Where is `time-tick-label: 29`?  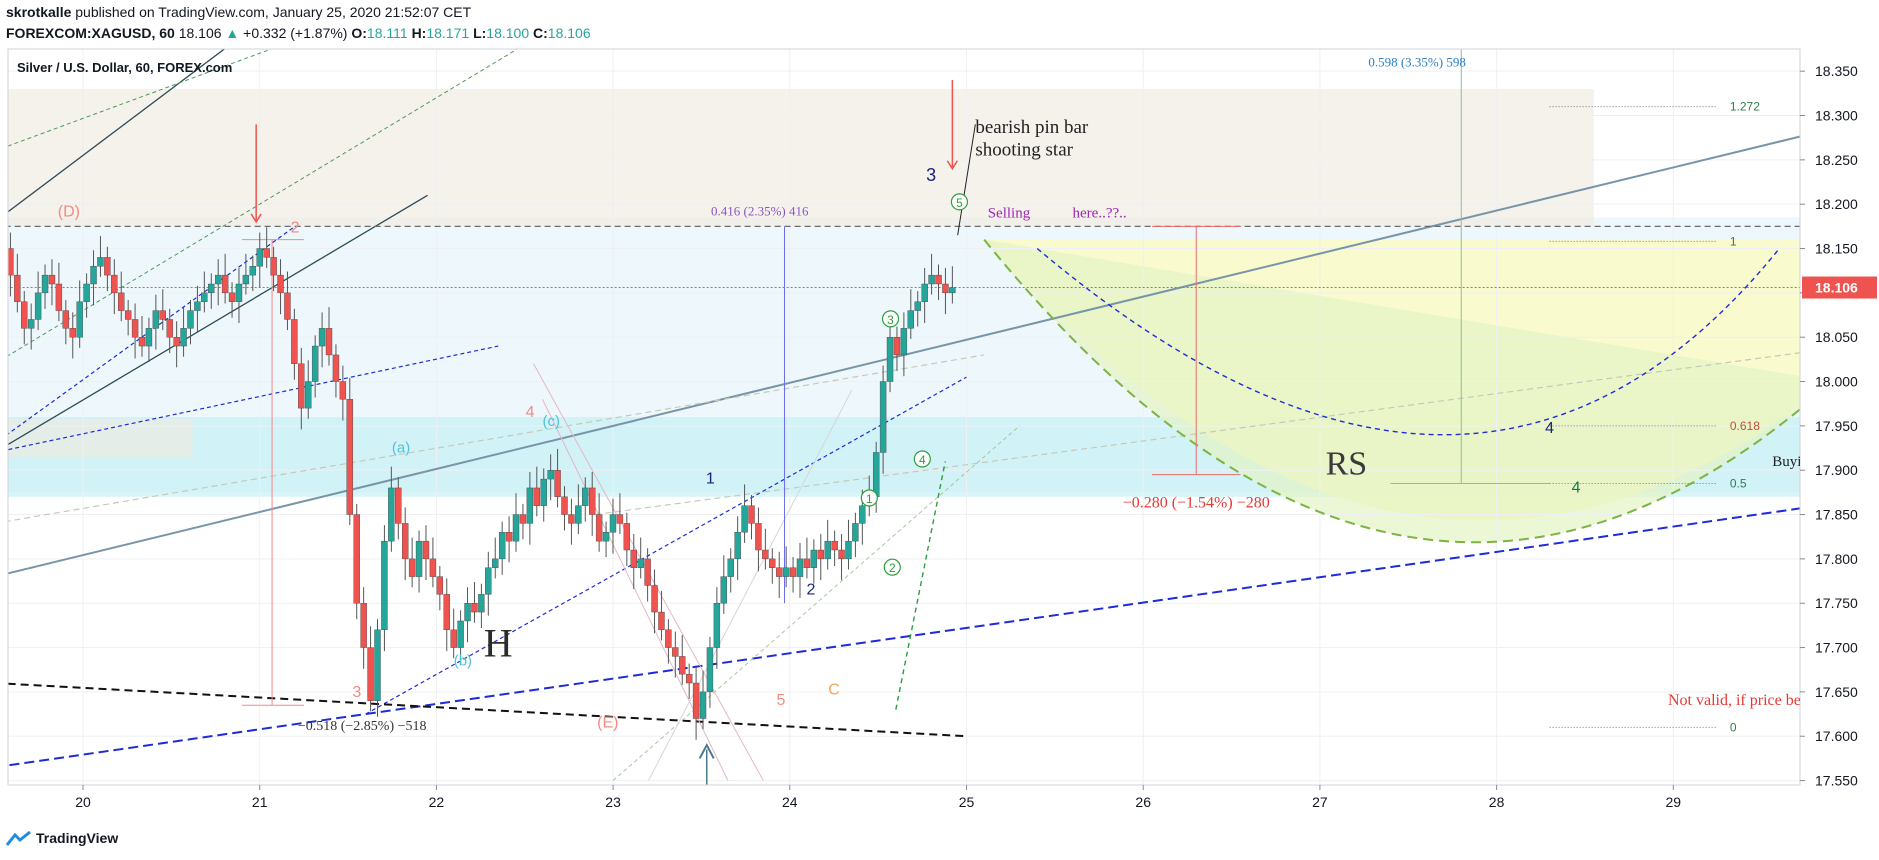
time-tick-label: 29 is located at coordinates (1674, 802).